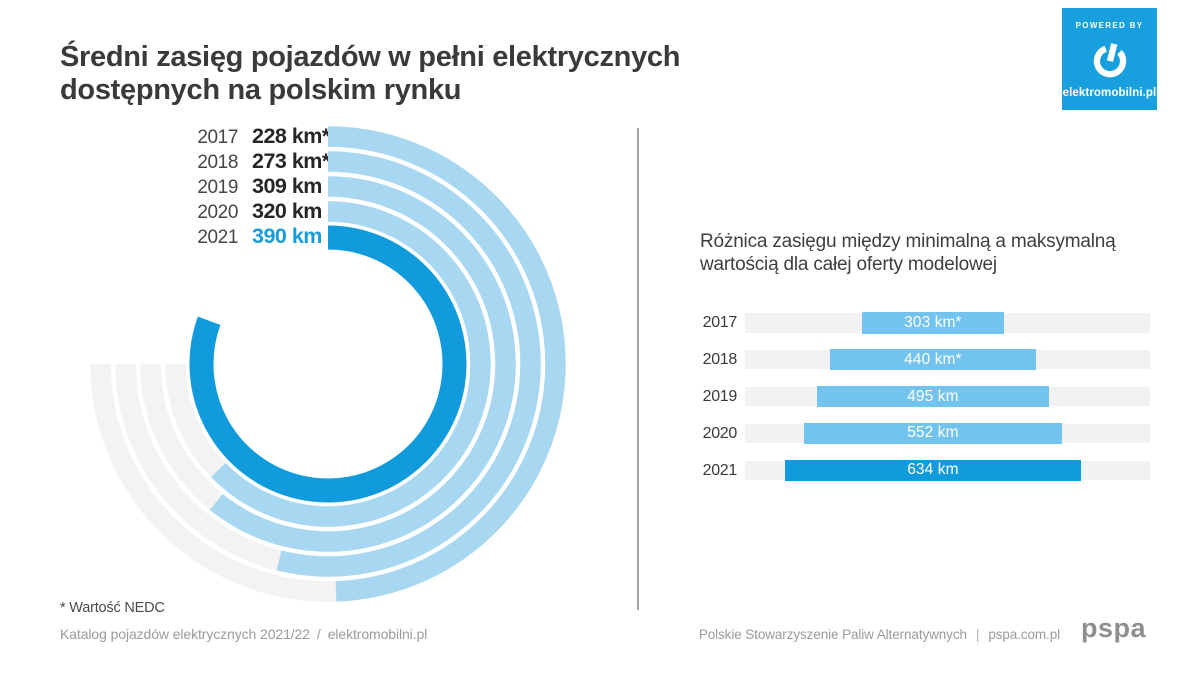 The width and height of the screenshot is (1200, 675). What do you see at coordinates (720, 470) in the screenshot?
I see `bar-year-label: 2021` at bounding box center [720, 470].